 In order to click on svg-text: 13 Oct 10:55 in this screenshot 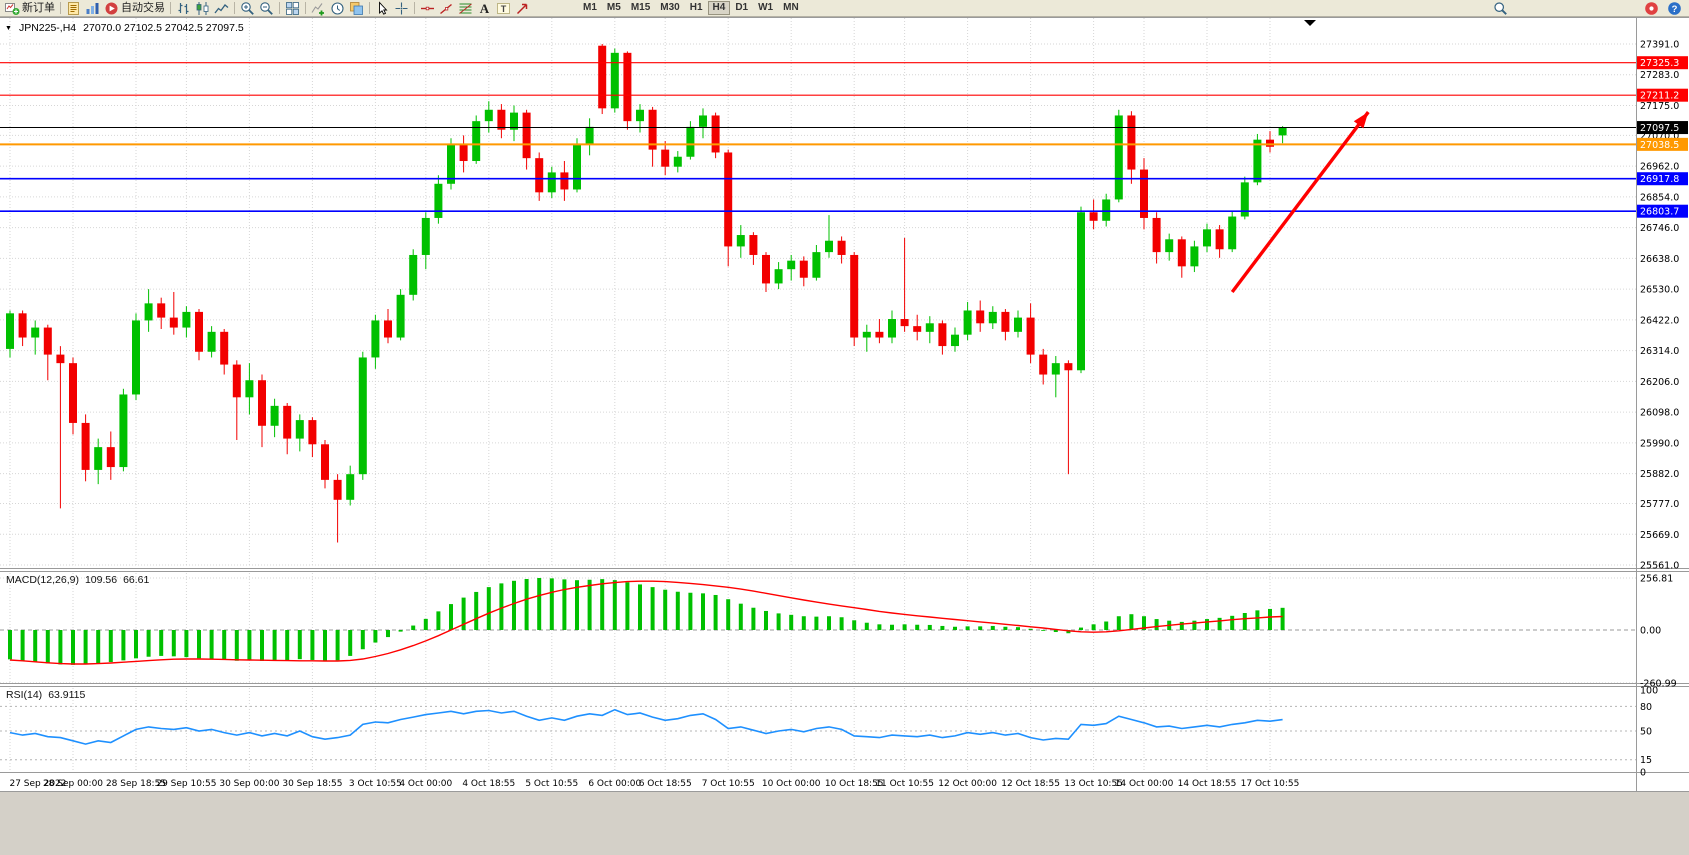, I will do `click(1093, 784)`.